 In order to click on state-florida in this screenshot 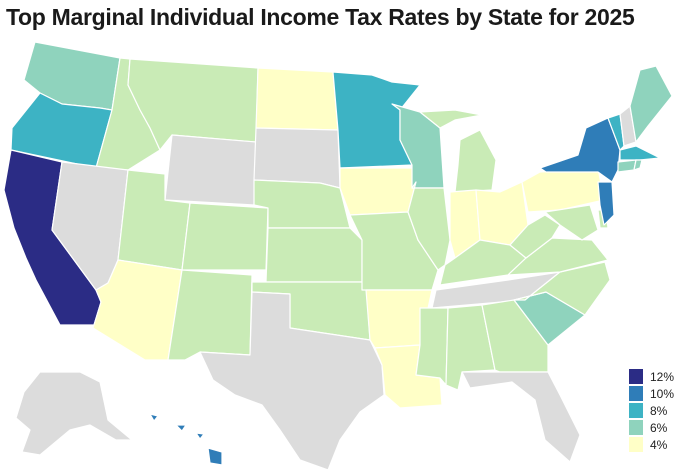, I will do `click(521, 417)`.